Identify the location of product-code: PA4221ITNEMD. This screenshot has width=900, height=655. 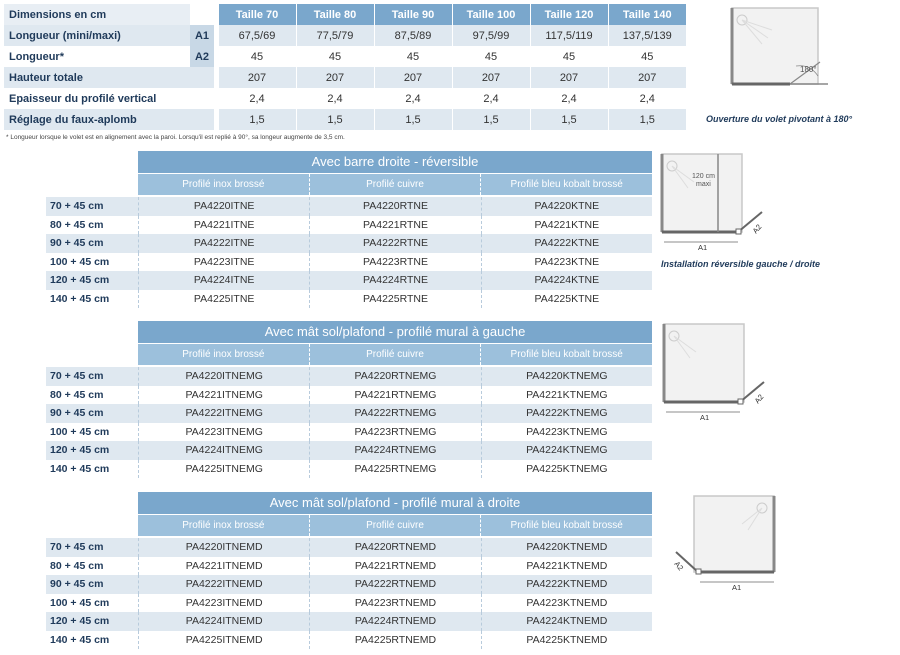
(223, 565).